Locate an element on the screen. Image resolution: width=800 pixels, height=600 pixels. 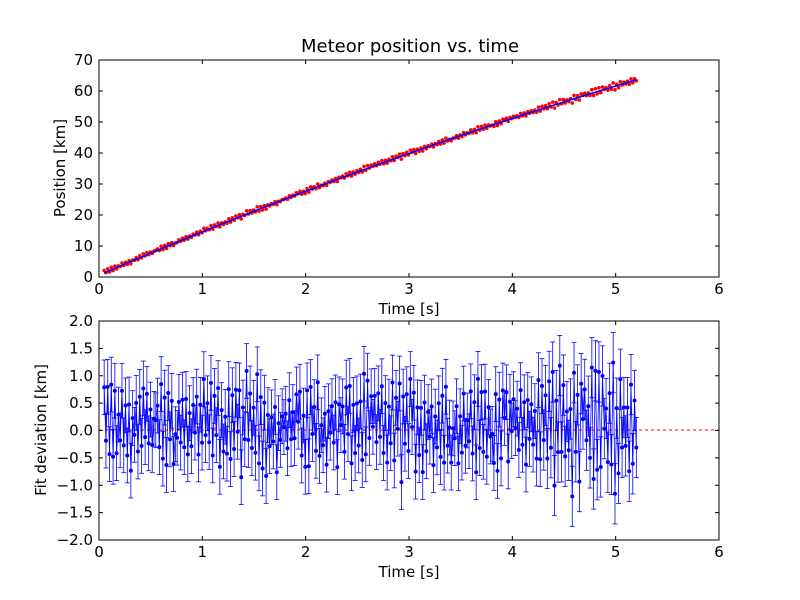
y-tick-label: 30 is located at coordinates (83, 184).